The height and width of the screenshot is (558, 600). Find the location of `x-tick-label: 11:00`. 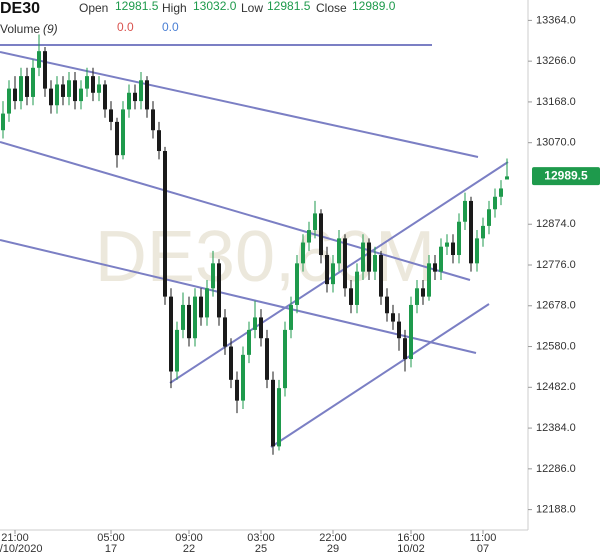

x-tick-label: 11:00 is located at coordinates (483, 538).